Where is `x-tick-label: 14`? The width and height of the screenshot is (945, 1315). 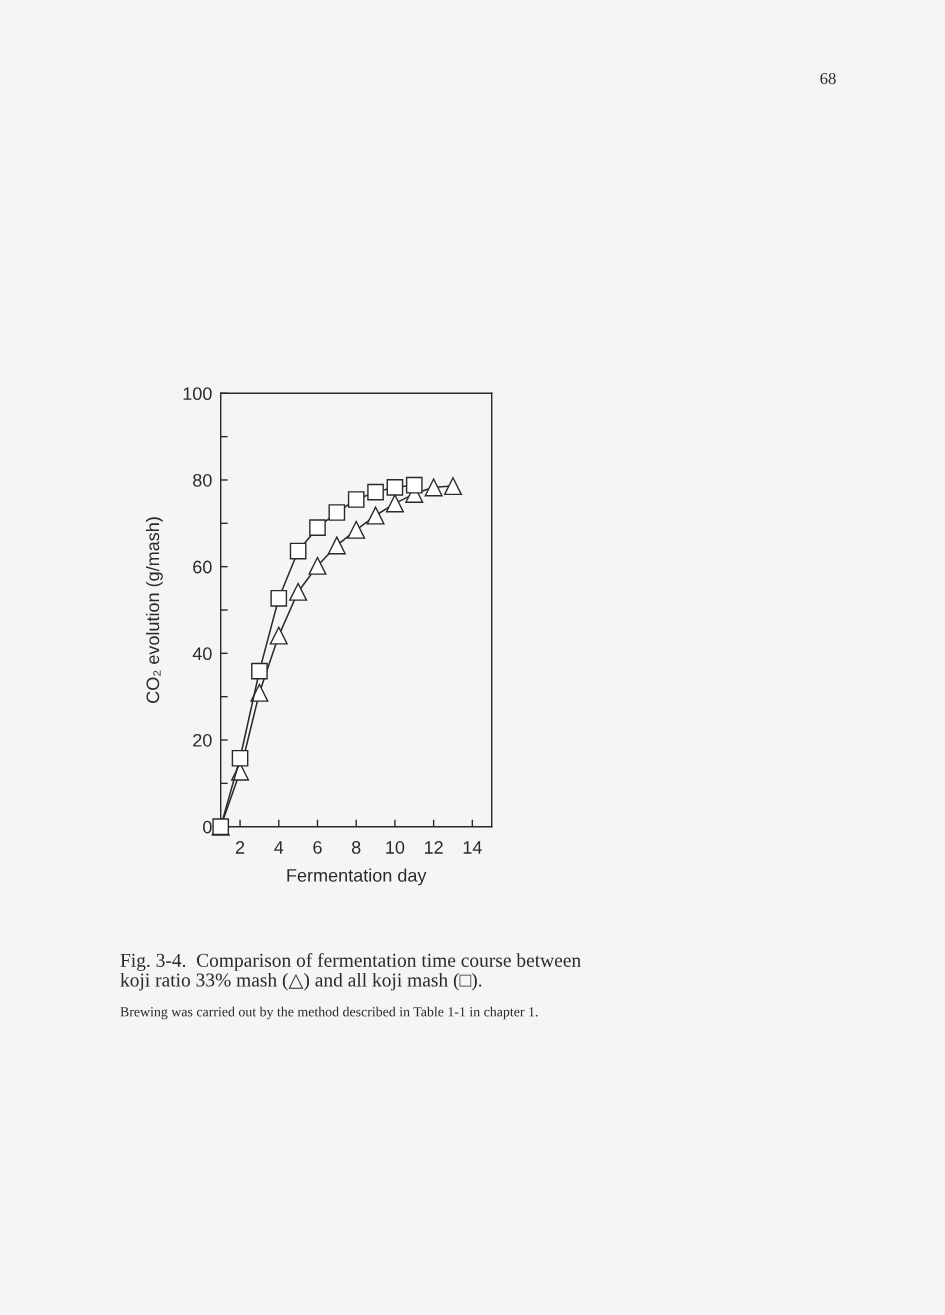 x-tick-label: 14 is located at coordinates (472, 847).